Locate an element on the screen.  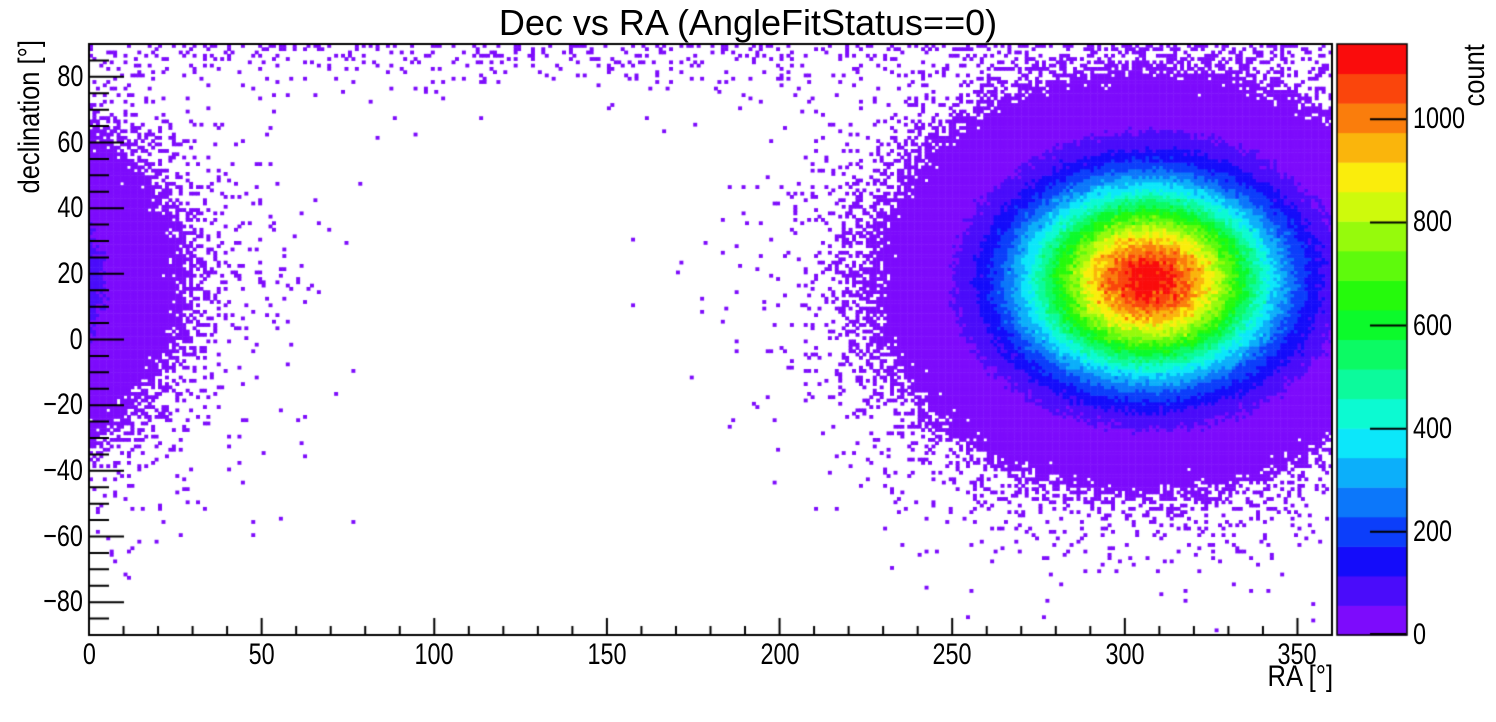
y-tick-label: 0 is located at coordinates (76, 339).